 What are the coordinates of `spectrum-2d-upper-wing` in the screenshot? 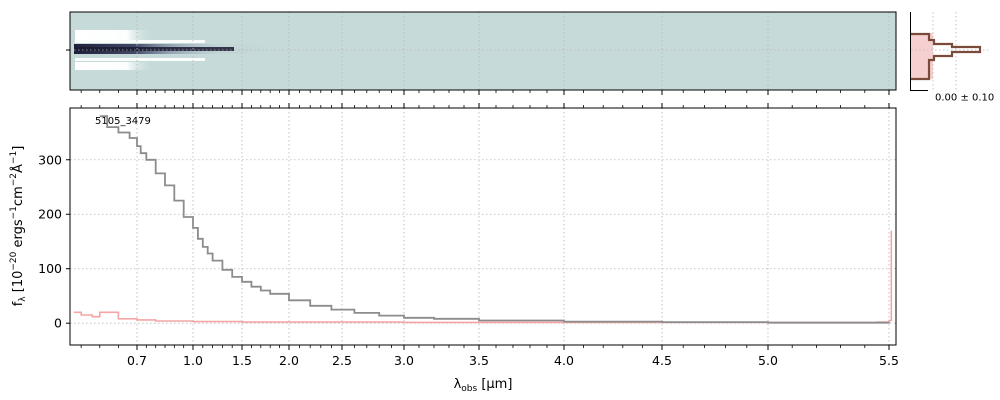 It's located at (205, 35).